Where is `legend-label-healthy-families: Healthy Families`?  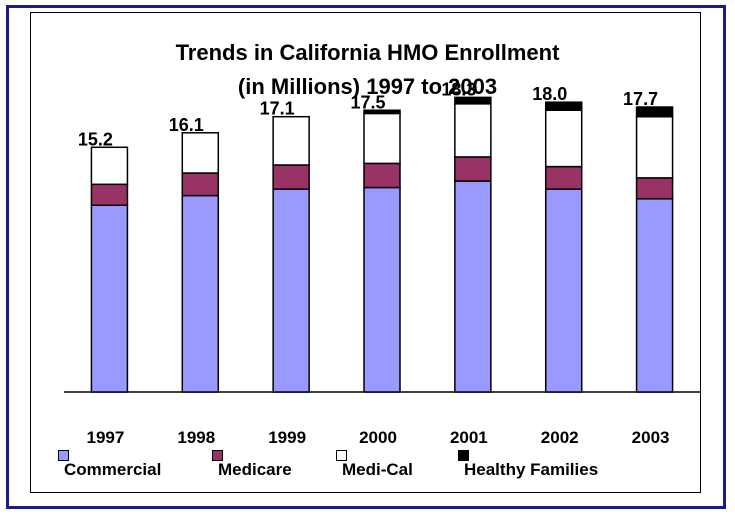 legend-label-healthy-families: Healthy Families is located at coordinates (531, 469).